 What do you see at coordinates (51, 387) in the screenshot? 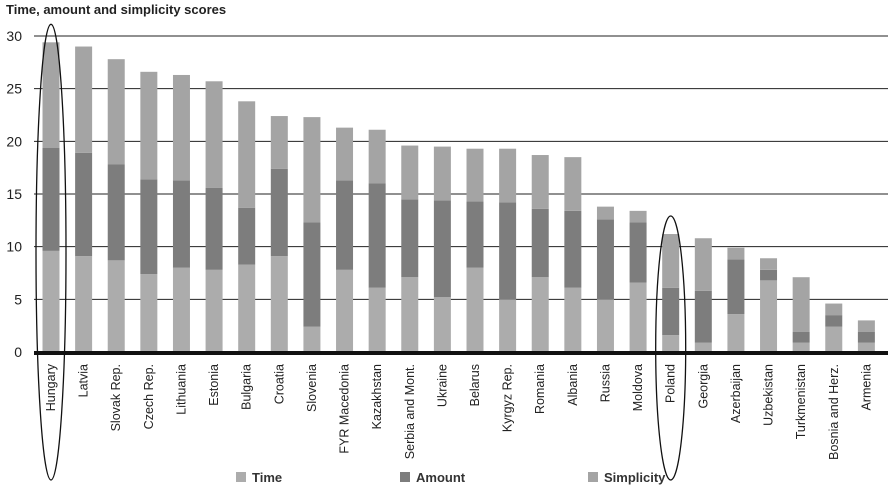
I see `category-label: Hungary` at bounding box center [51, 387].